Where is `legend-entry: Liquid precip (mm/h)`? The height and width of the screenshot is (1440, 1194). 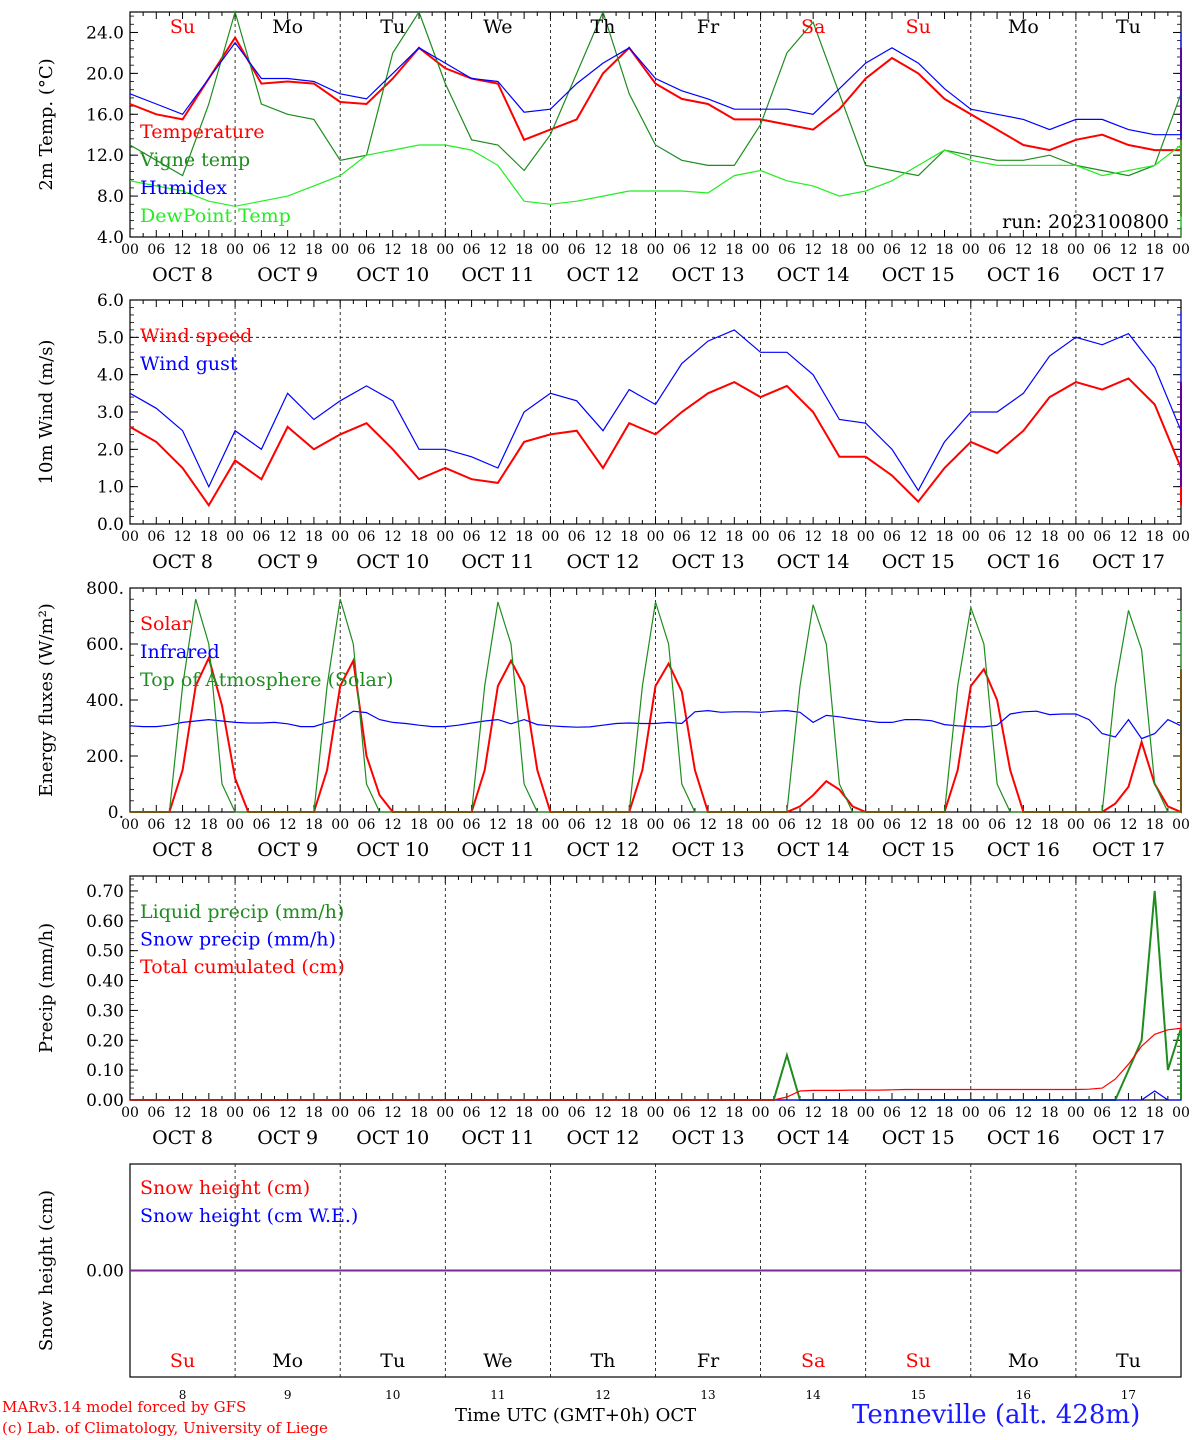 legend-entry: Liquid precip (mm/h) is located at coordinates (242, 912).